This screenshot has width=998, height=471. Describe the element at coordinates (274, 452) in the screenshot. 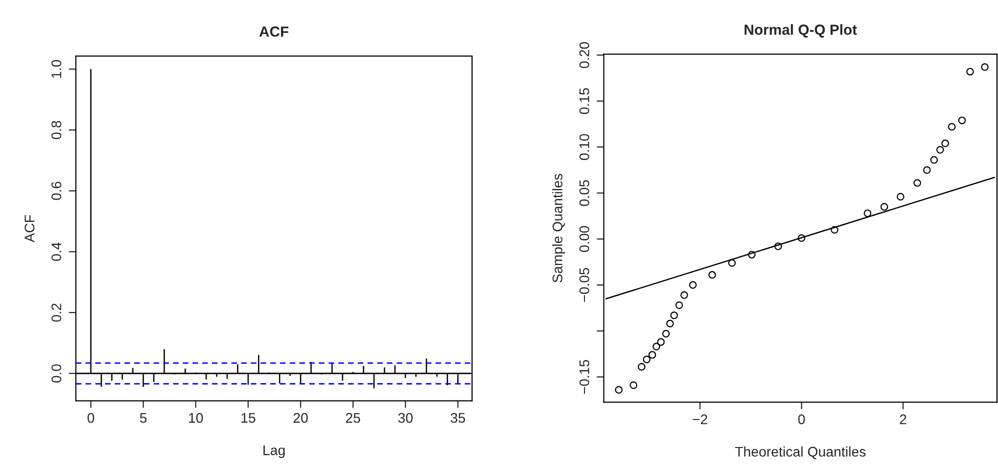

I see `x-axis-title: Lag` at that location.